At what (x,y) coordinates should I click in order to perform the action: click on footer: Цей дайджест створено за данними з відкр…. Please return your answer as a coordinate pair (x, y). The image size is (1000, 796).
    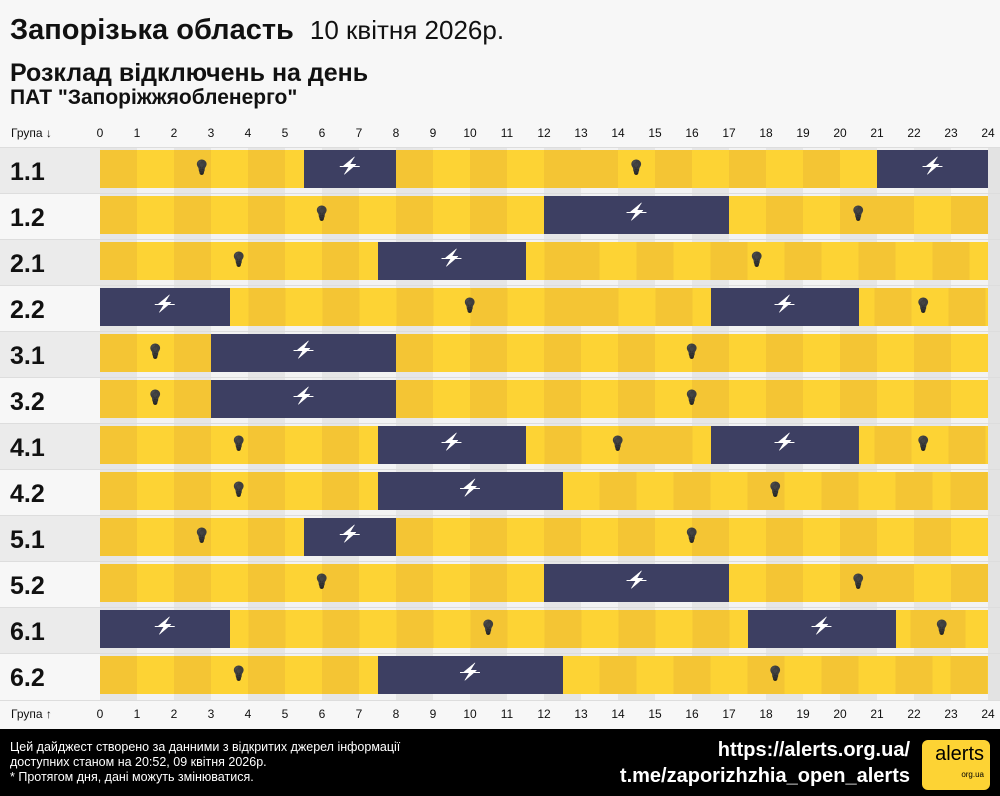
    Looking at the image, I should click on (500, 762).